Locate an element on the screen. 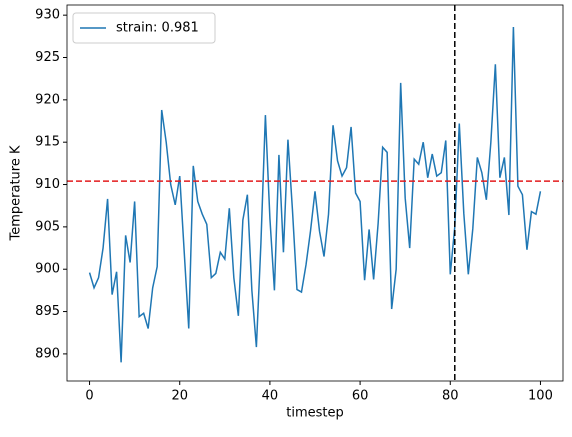 The image size is (572, 437). y-tick-label: 910 is located at coordinates (47, 184).